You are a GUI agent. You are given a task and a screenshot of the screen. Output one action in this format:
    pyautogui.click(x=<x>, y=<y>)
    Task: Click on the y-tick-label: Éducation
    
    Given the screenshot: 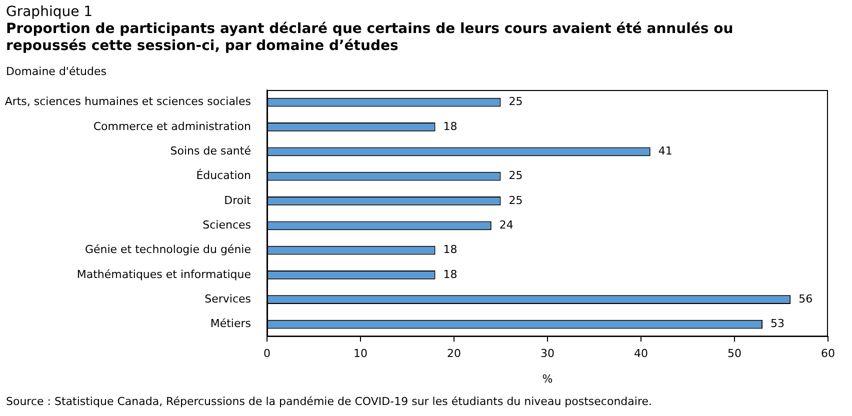 What is the action you would take?
    pyautogui.click(x=224, y=175)
    